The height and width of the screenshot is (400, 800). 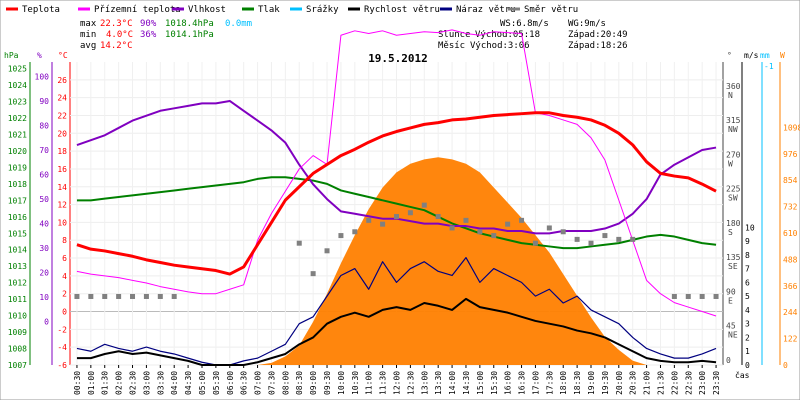 I want to click on unit-mm: mm, so click(x=765, y=55).